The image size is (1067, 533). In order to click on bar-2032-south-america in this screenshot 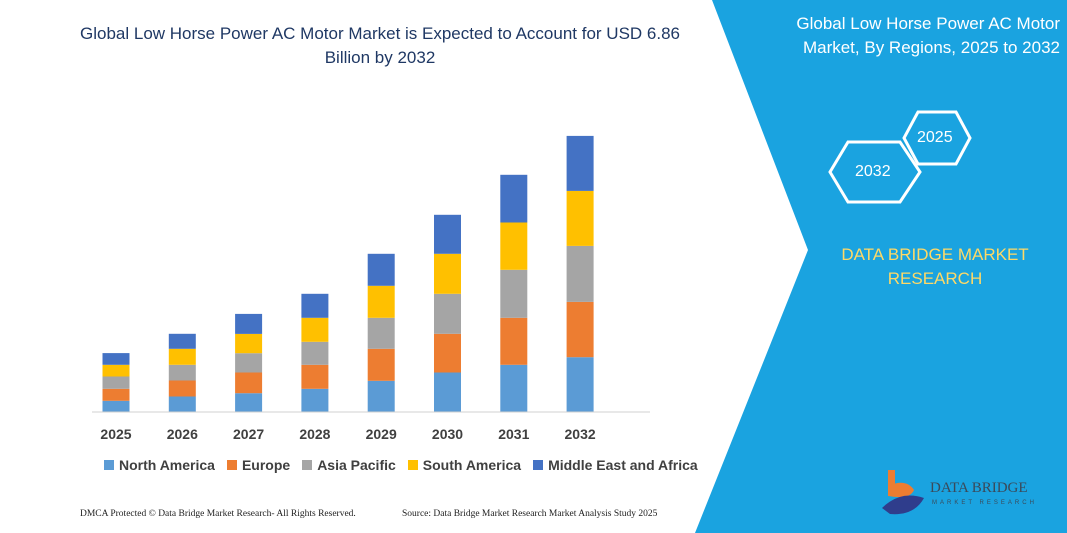, I will do `click(580, 218)`.